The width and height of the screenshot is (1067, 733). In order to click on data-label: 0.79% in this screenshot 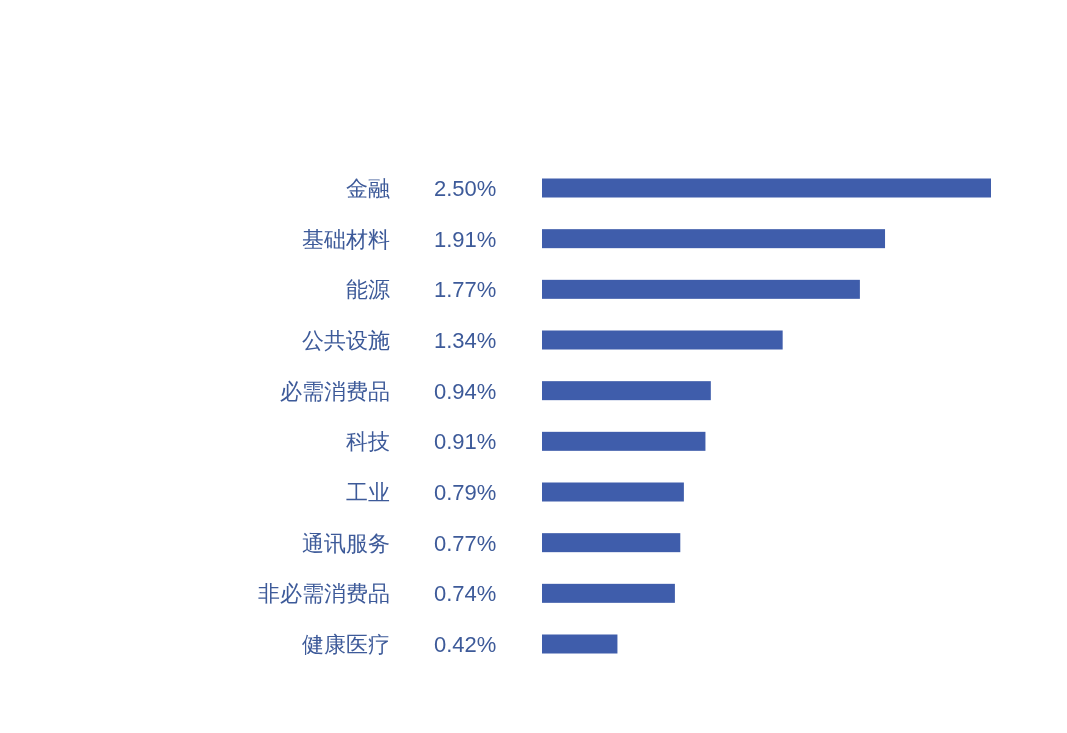, I will do `click(465, 492)`.